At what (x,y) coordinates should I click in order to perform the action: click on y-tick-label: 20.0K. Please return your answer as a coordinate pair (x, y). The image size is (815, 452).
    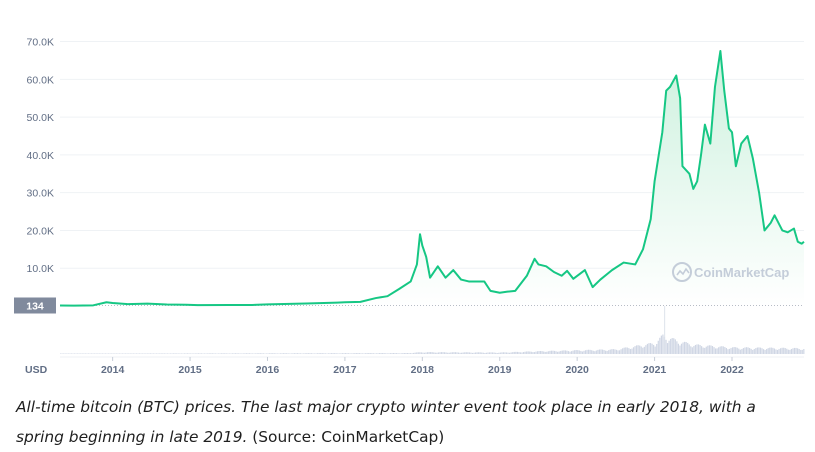
    Looking at the image, I should click on (40, 231).